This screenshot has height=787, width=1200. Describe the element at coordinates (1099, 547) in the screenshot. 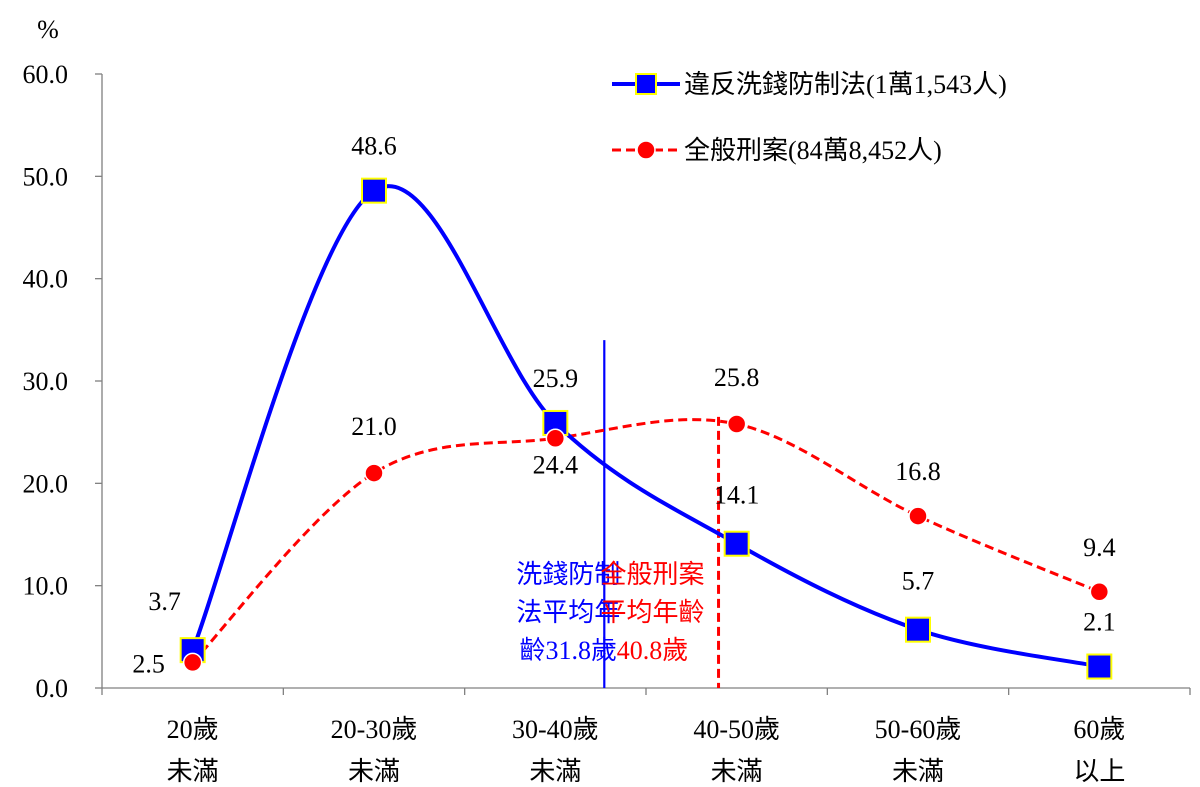

I see `data-label: 9.4` at that location.